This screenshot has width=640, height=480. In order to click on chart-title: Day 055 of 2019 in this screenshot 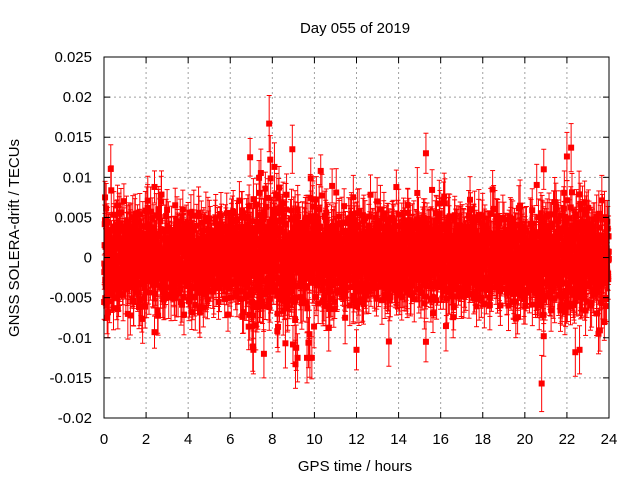, I will do `click(355, 28)`.